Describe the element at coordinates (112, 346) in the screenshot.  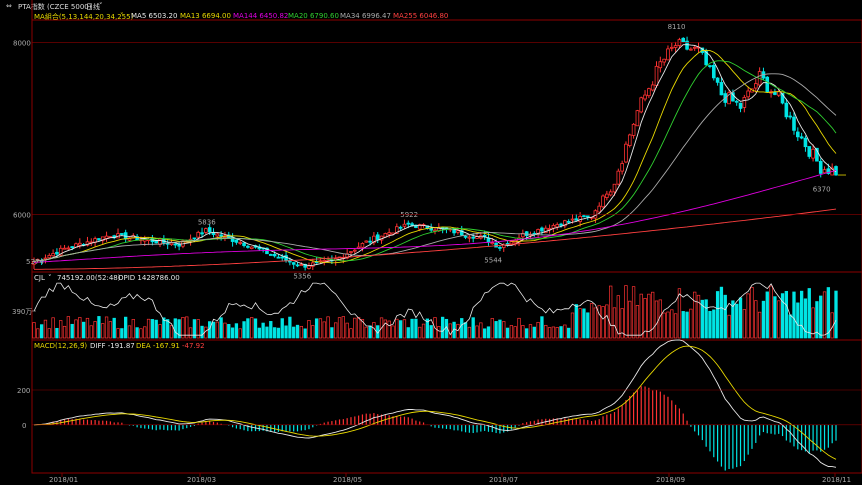
I see `macd-diff-value: DIFF -191.87` at that location.